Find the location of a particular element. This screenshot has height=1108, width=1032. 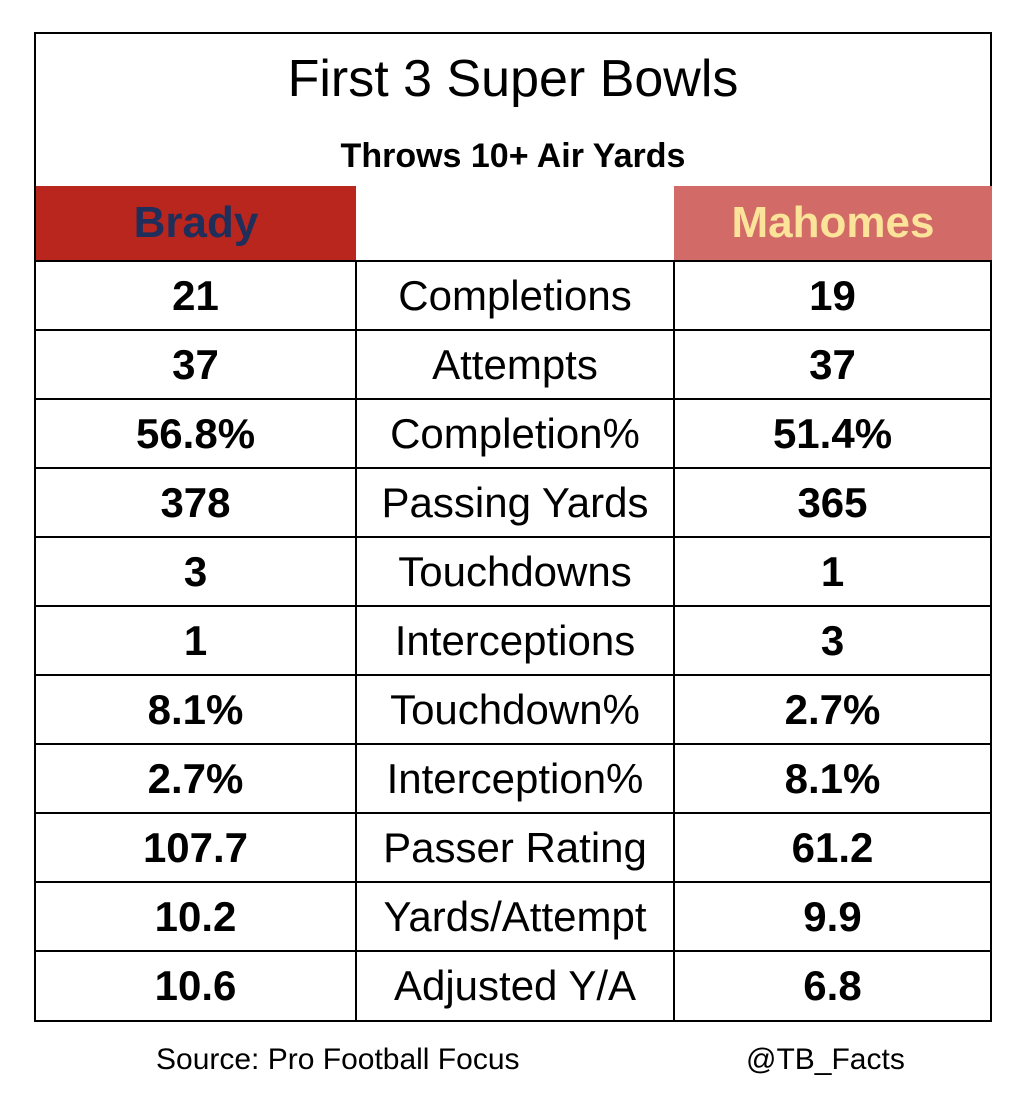

brady-value: 21 is located at coordinates (196, 295).